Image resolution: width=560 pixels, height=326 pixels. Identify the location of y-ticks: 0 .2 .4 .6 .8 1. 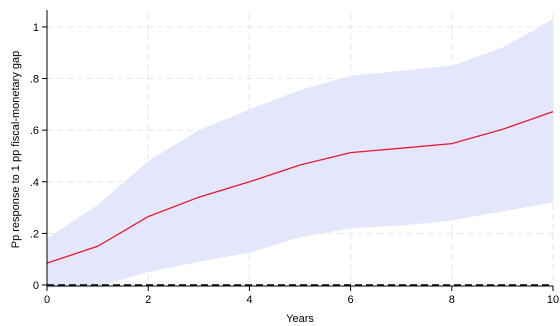
(38, 157).